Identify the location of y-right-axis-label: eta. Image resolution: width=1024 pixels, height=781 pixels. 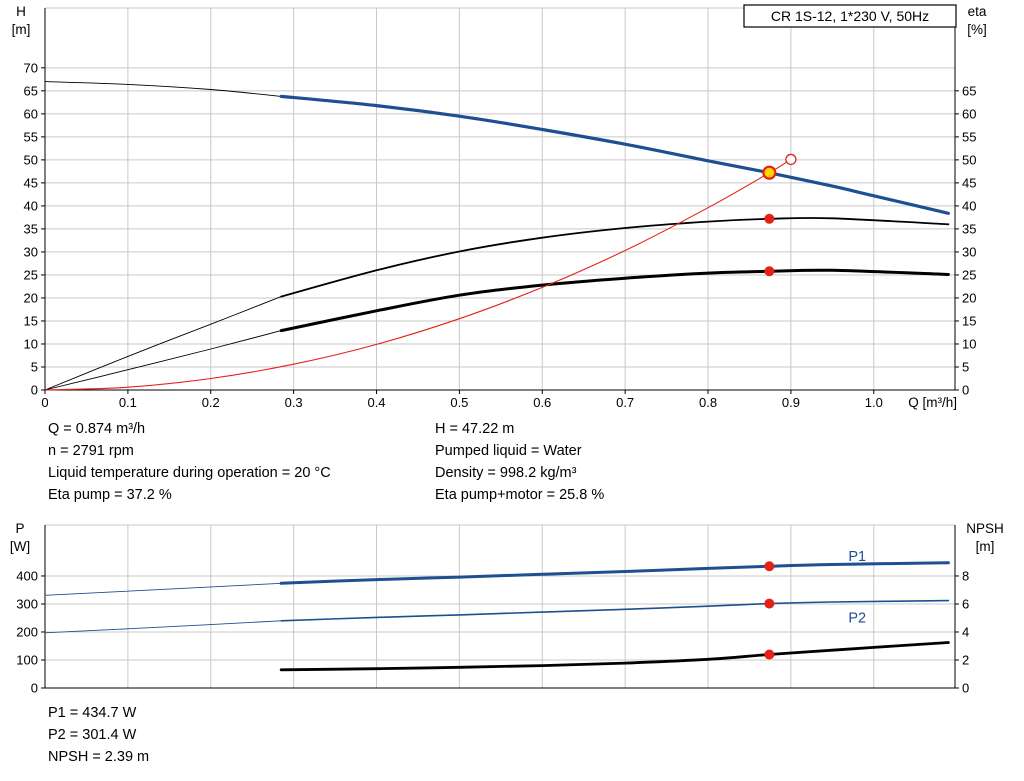
(977, 11).